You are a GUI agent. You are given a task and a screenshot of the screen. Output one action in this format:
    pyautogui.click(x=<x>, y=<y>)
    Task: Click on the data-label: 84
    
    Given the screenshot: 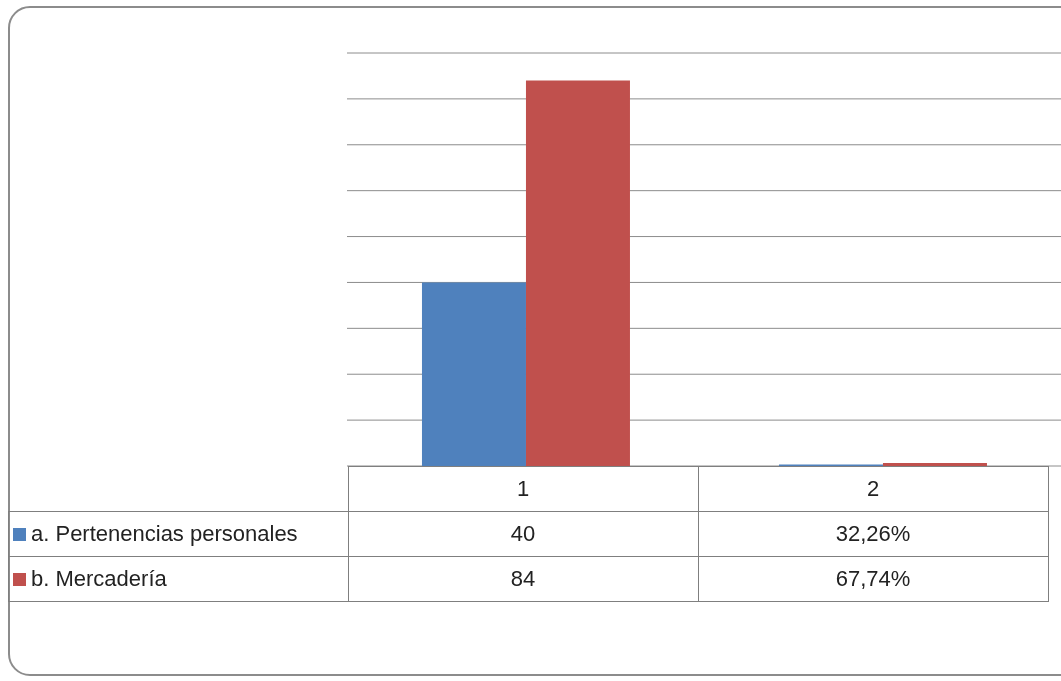 What is the action you would take?
    pyautogui.click(x=523, y=579)
    